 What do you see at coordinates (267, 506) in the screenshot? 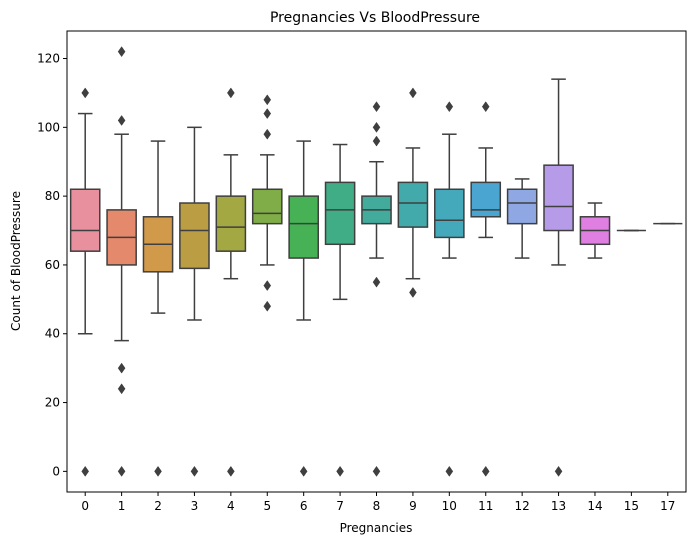
I see `x-tick-label: 5` at bounding box center [267, 506].